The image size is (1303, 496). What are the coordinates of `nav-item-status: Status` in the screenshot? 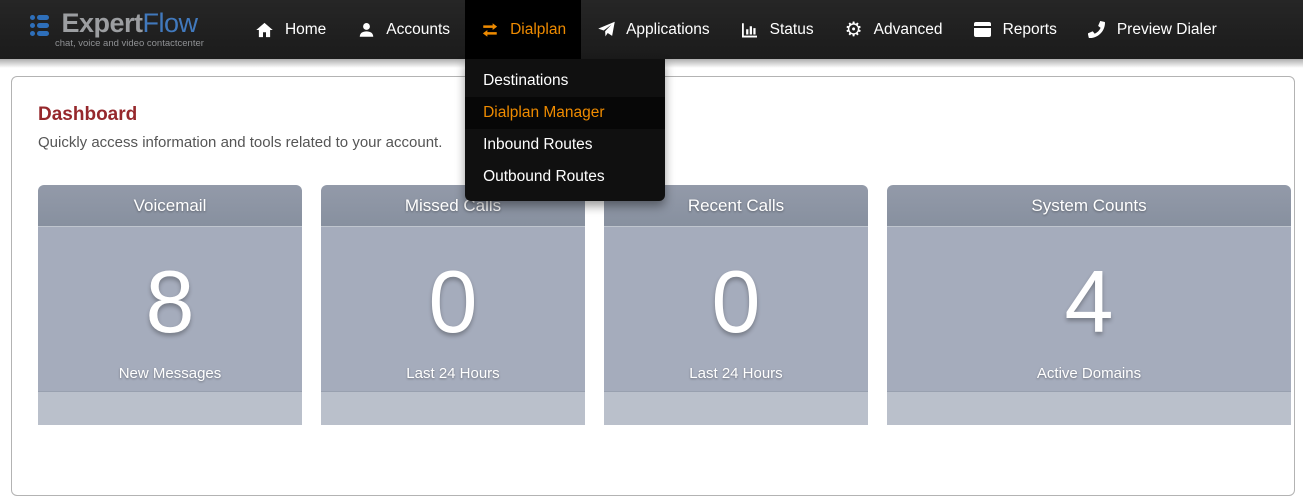 It's located at (777, 29).